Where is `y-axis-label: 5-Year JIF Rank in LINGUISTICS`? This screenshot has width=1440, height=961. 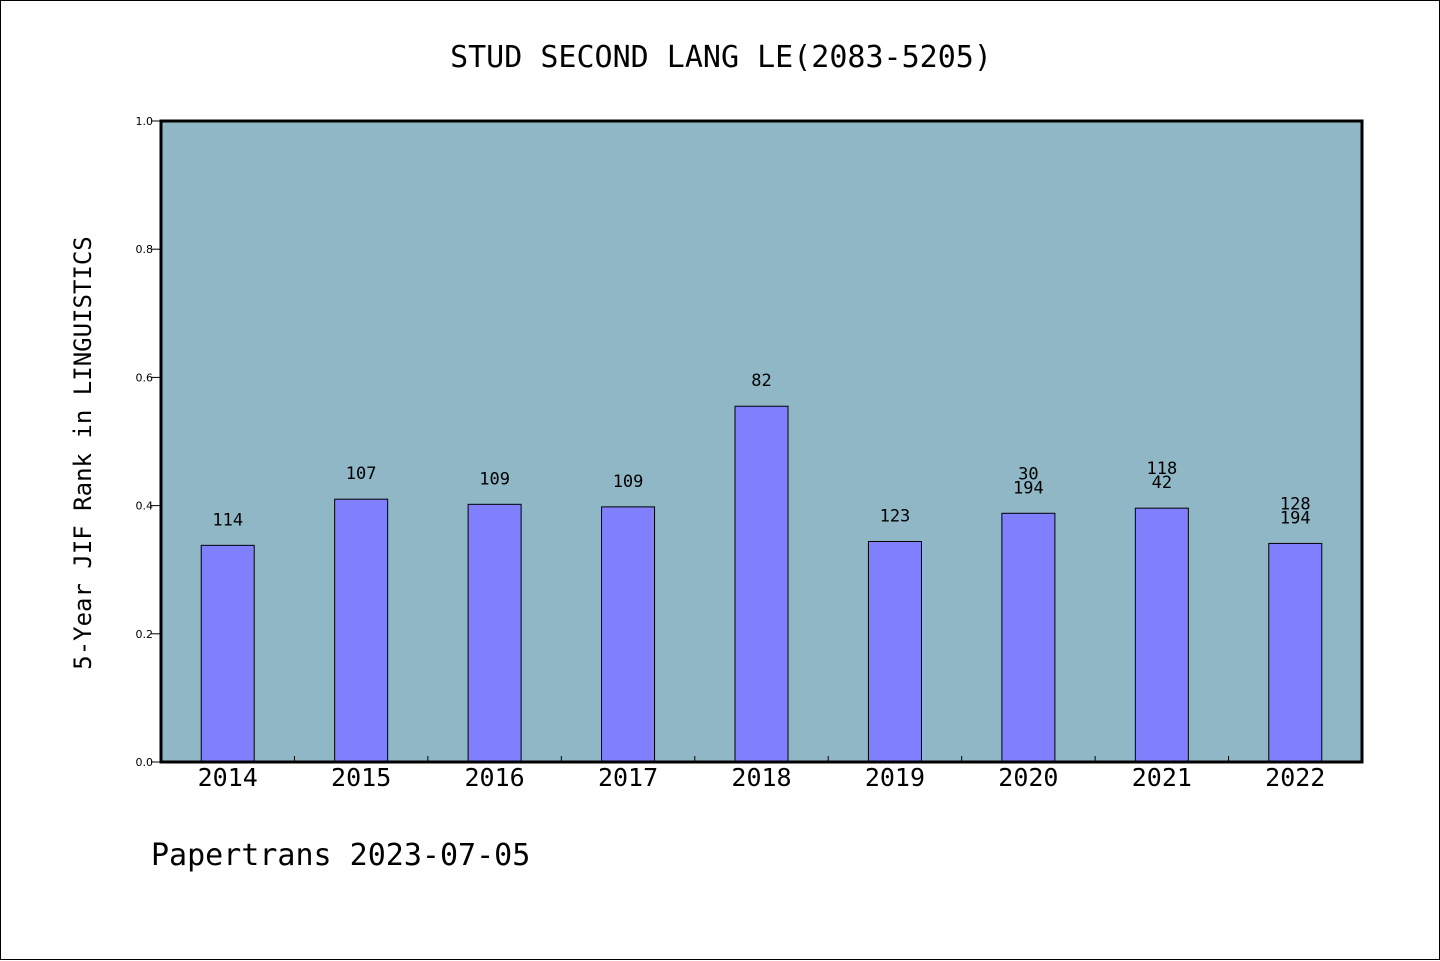
y-axis-label: 5-Year JIF Rank in LINGUISTICS is located at coordinates (83, 452).